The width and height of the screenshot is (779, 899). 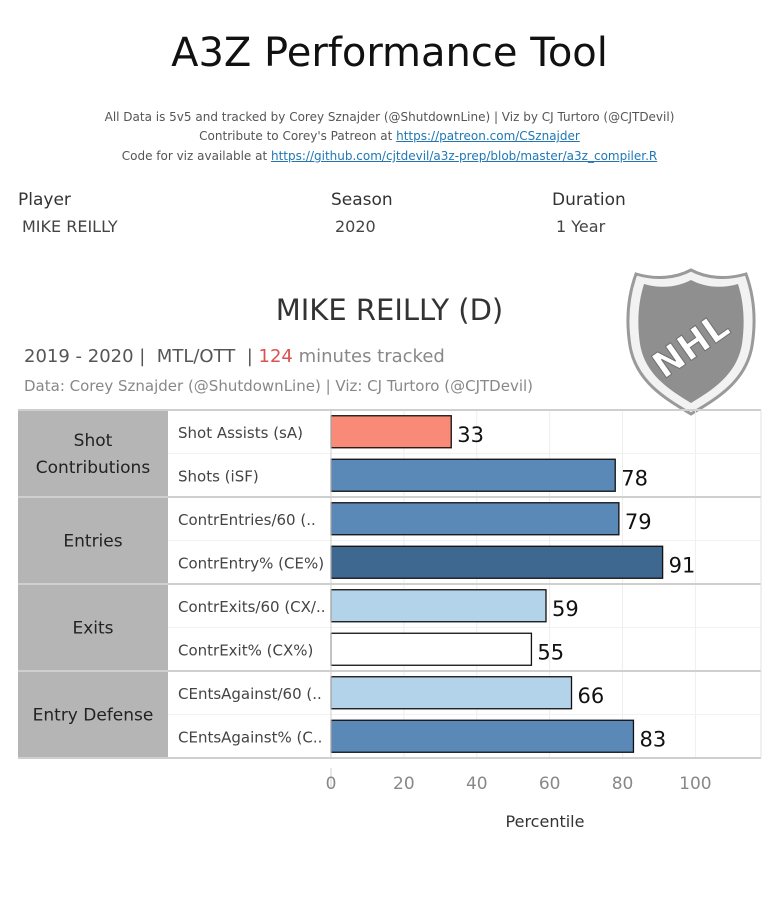 I want to click on x-tick-label: 100, so click(x=695, y=784).